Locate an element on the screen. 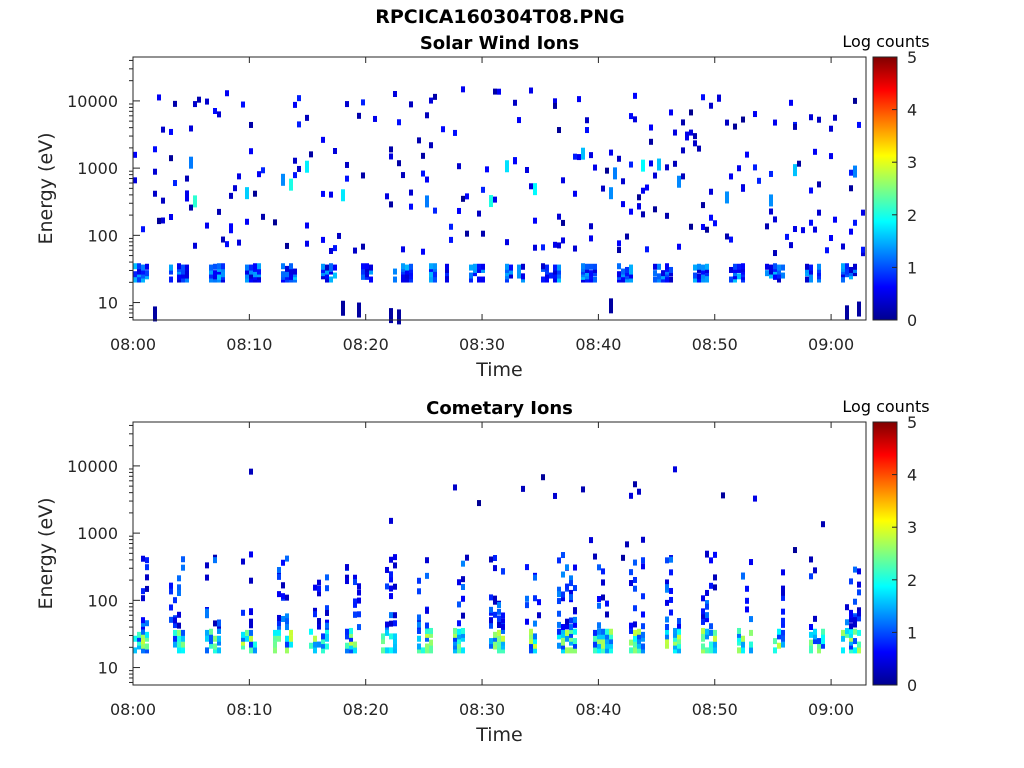 Image resolution: width=1024 pixels, height=768 pixels. x-tick-label: 08:00 is located at coordinates (133, 344).